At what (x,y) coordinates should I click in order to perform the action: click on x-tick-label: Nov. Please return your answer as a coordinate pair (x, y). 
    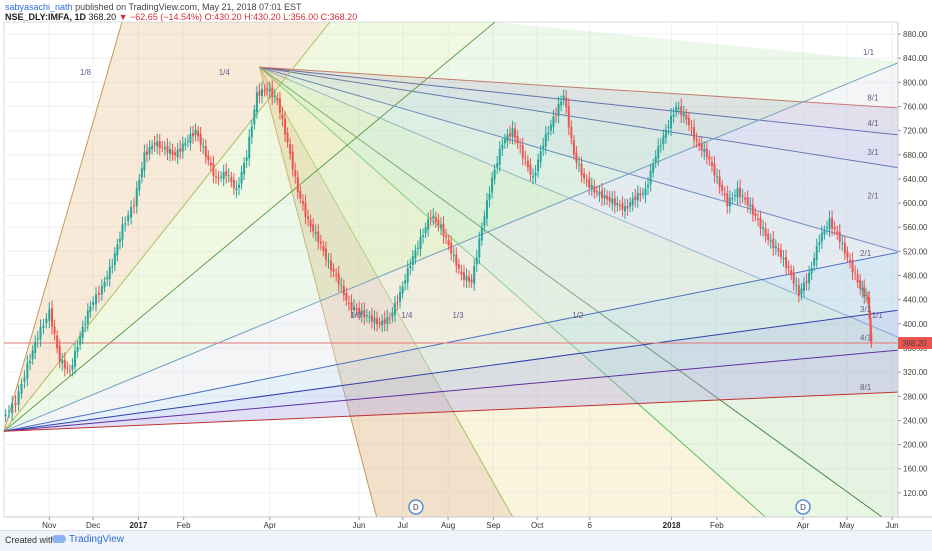
    Looking at the image, I should click on (49, 525).